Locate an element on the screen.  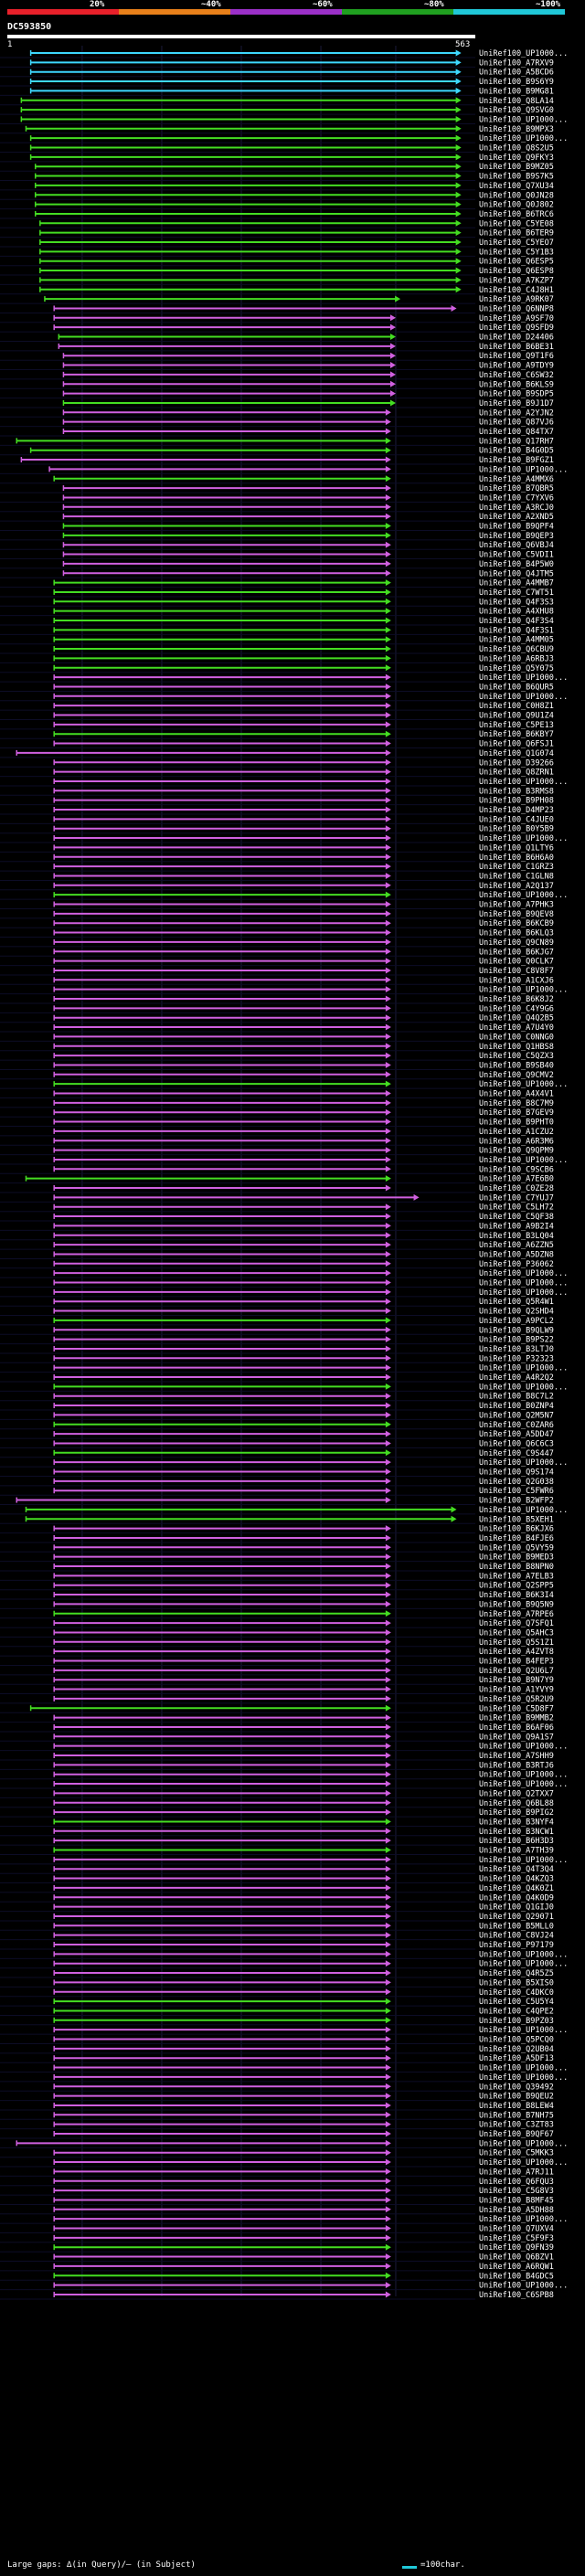
hit-row: UniRef100_Q4F3S3 is located at coordinates (277, 602).